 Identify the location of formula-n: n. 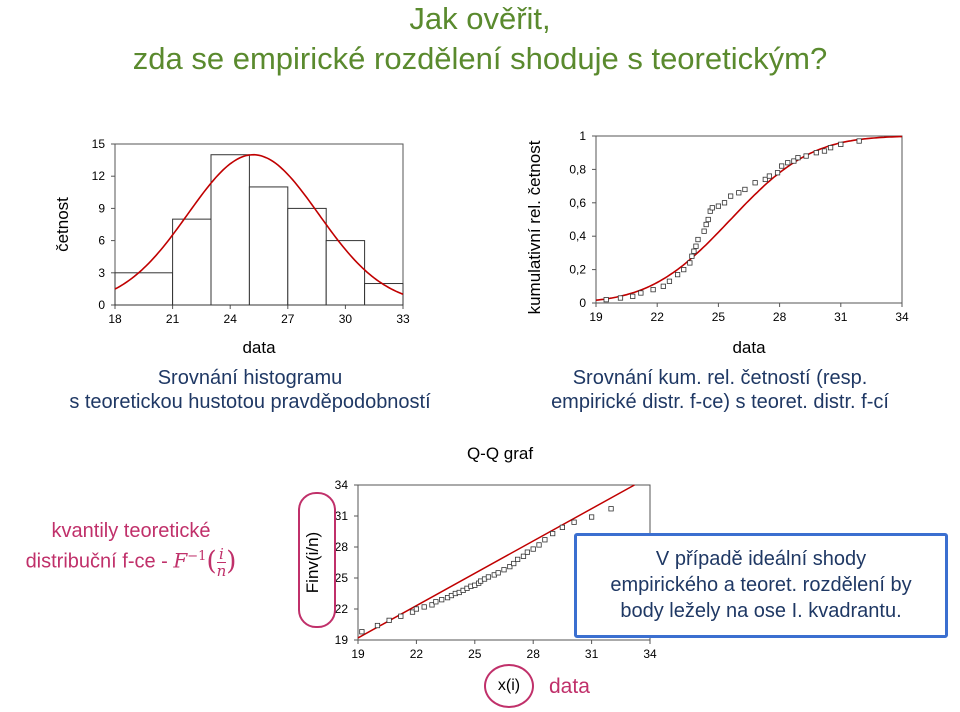
(221, 570).